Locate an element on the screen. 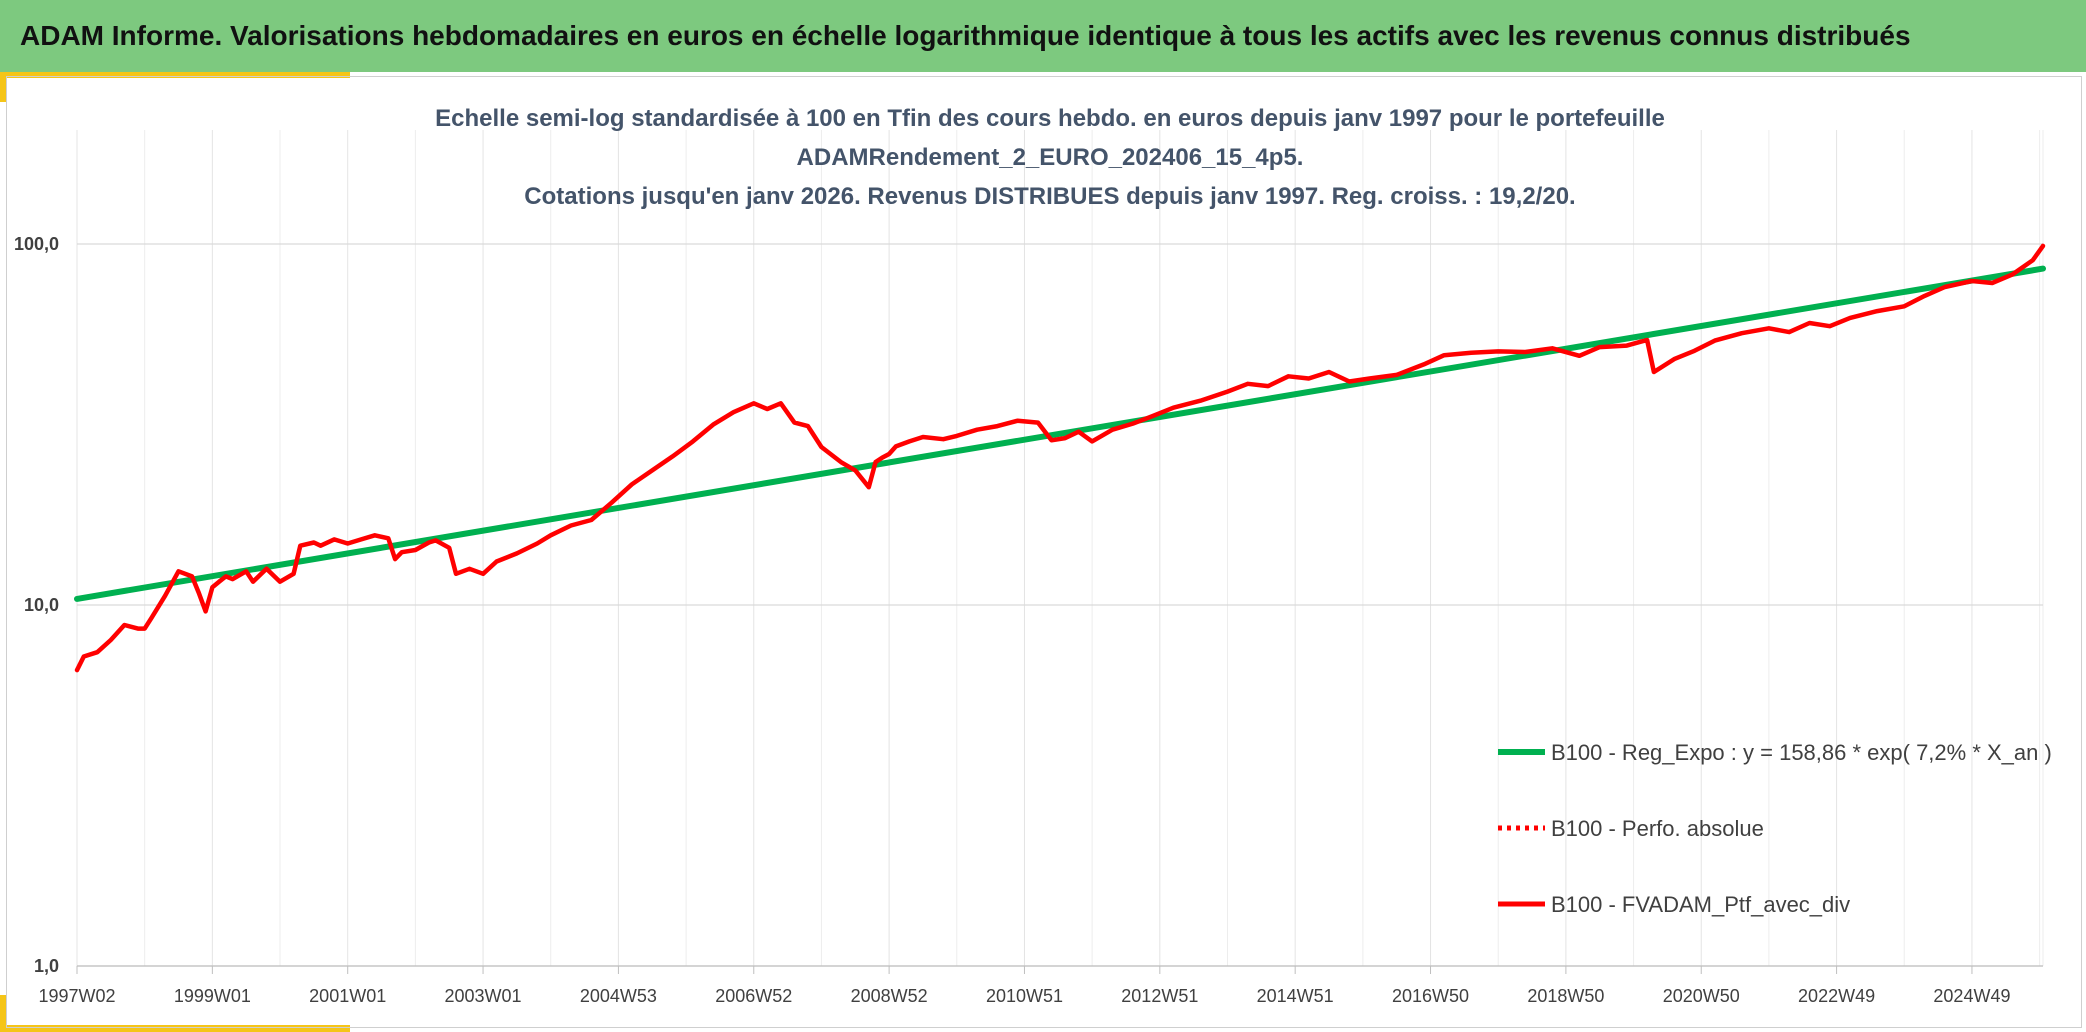  x-tick-label: 2014W51 is located at coordinates (1295, 996).